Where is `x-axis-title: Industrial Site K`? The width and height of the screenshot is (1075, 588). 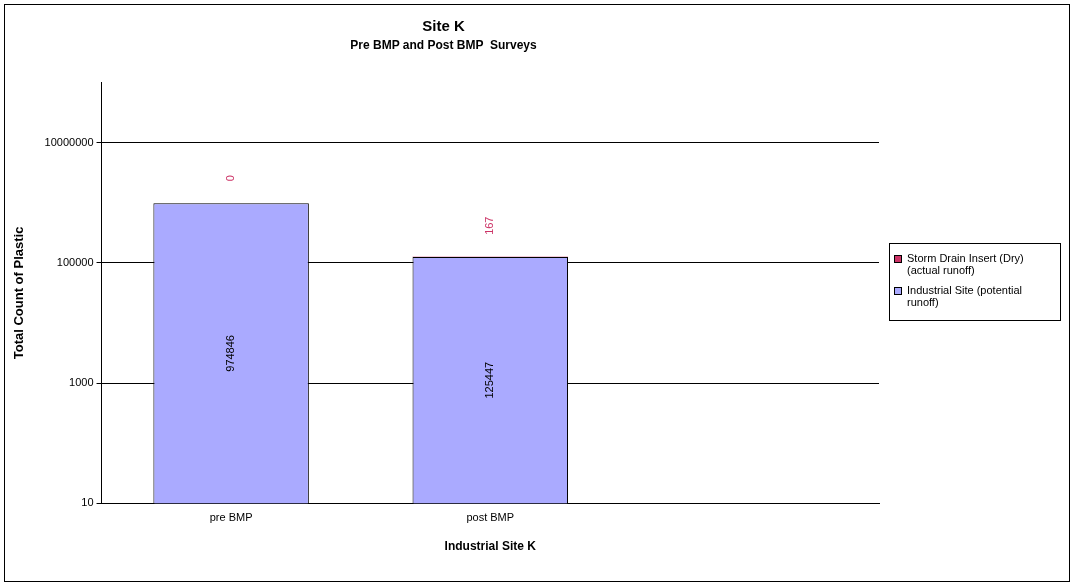 x-axis-title: Industrial Site K is located at coordinates (490, 546).